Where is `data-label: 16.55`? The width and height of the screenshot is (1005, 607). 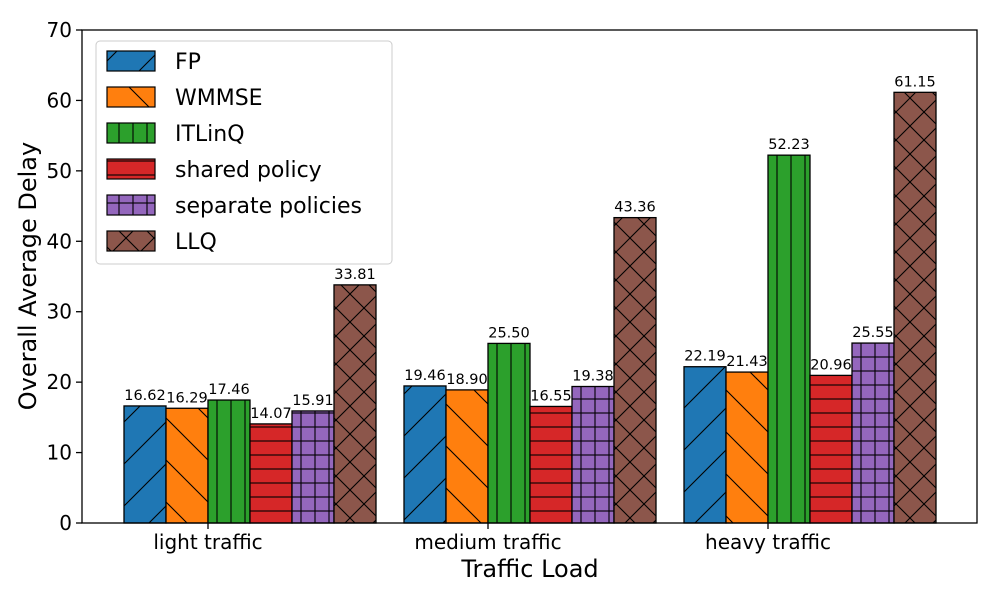 data-label: 16.55 is located at coordinates (551, 396).